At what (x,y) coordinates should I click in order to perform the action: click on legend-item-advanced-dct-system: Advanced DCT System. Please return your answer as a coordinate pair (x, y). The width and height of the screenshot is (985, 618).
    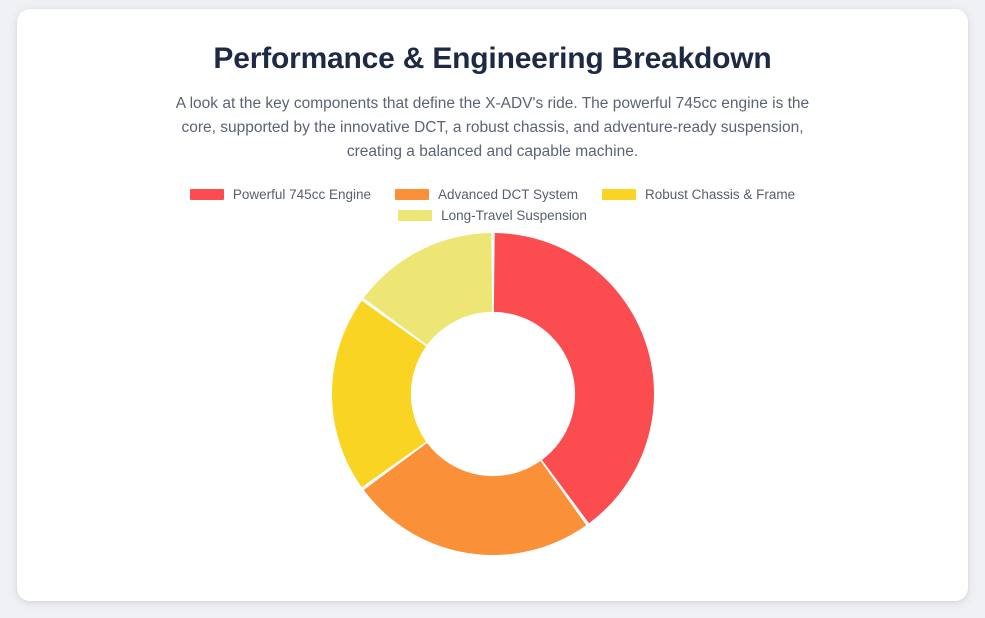
    Looking at the image, I should click on (486, 194).